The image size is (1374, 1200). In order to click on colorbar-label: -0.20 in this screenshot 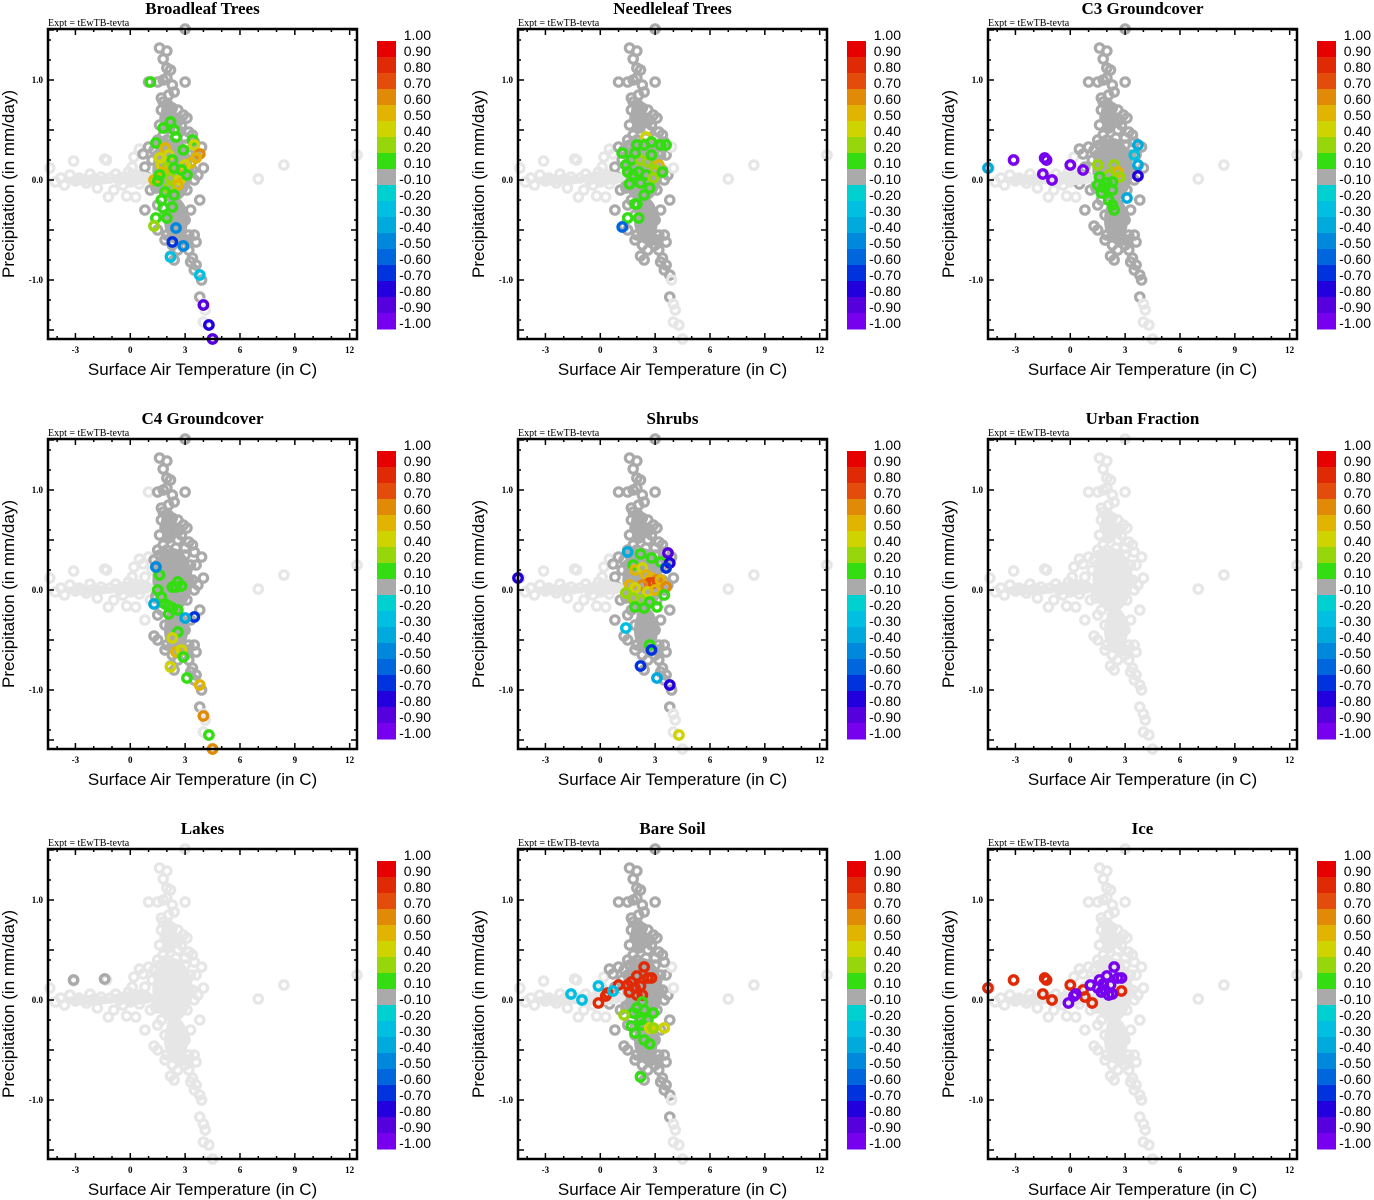, I will do `click(415, 195)`.